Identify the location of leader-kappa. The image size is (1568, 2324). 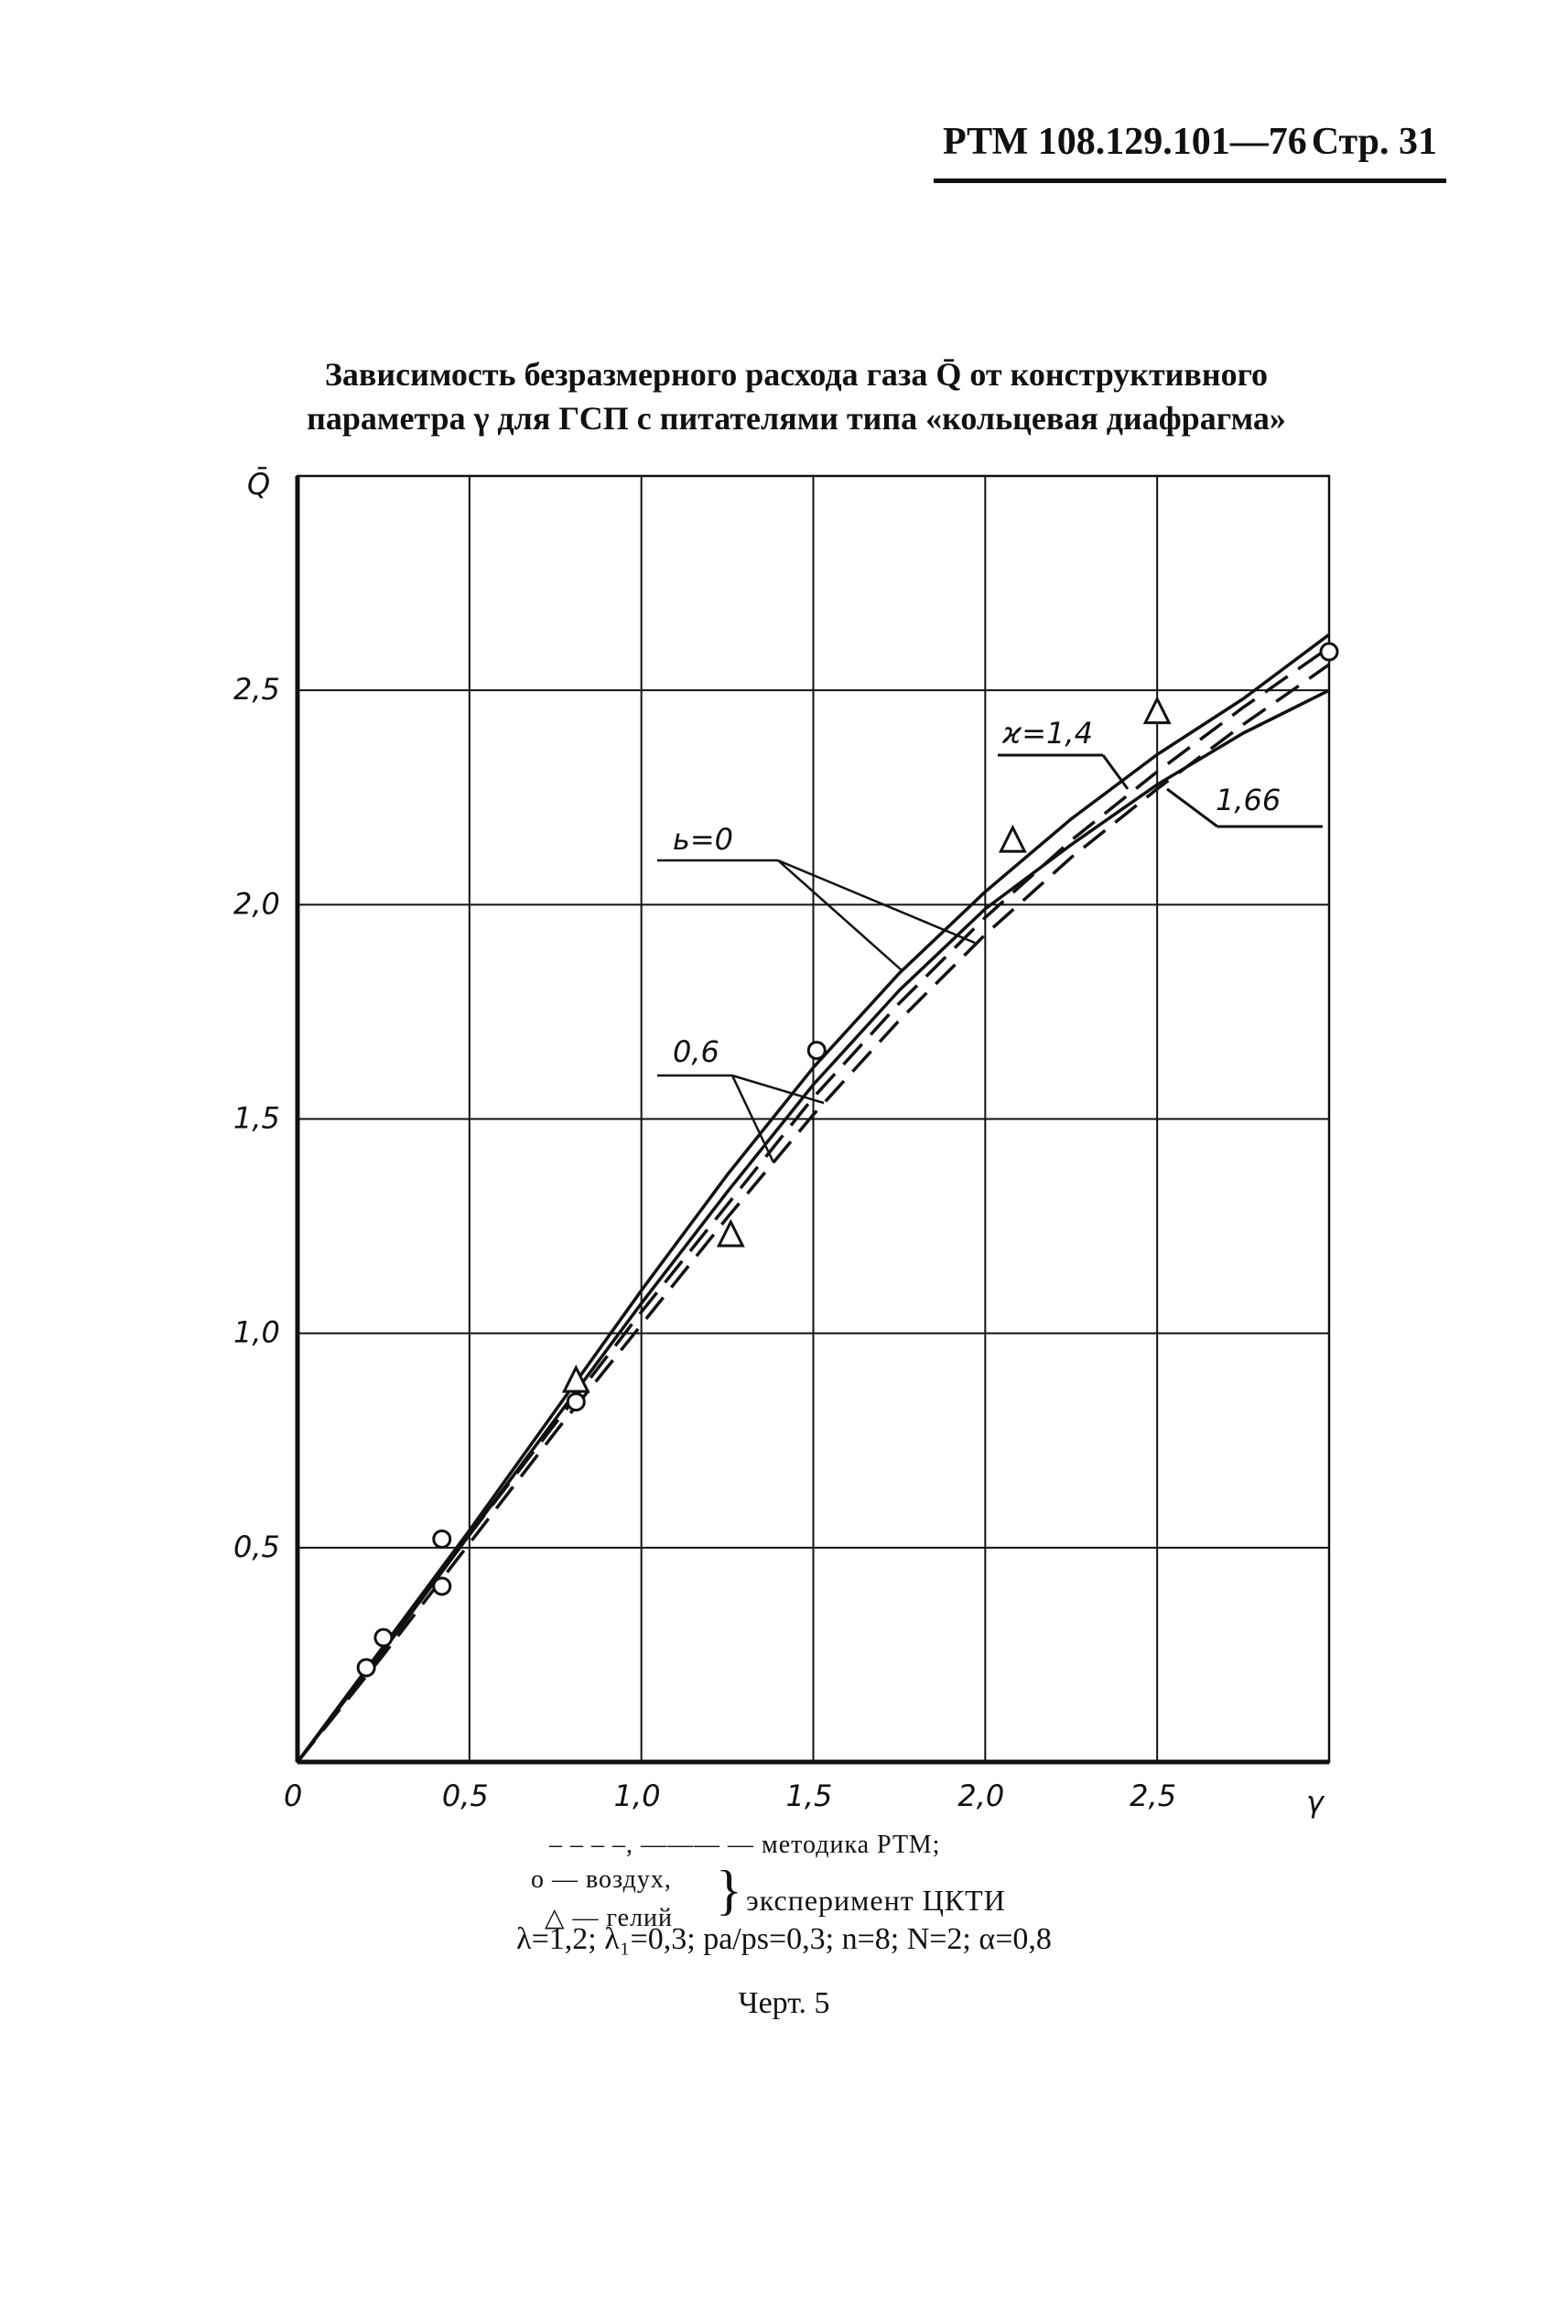
(1115, 772).